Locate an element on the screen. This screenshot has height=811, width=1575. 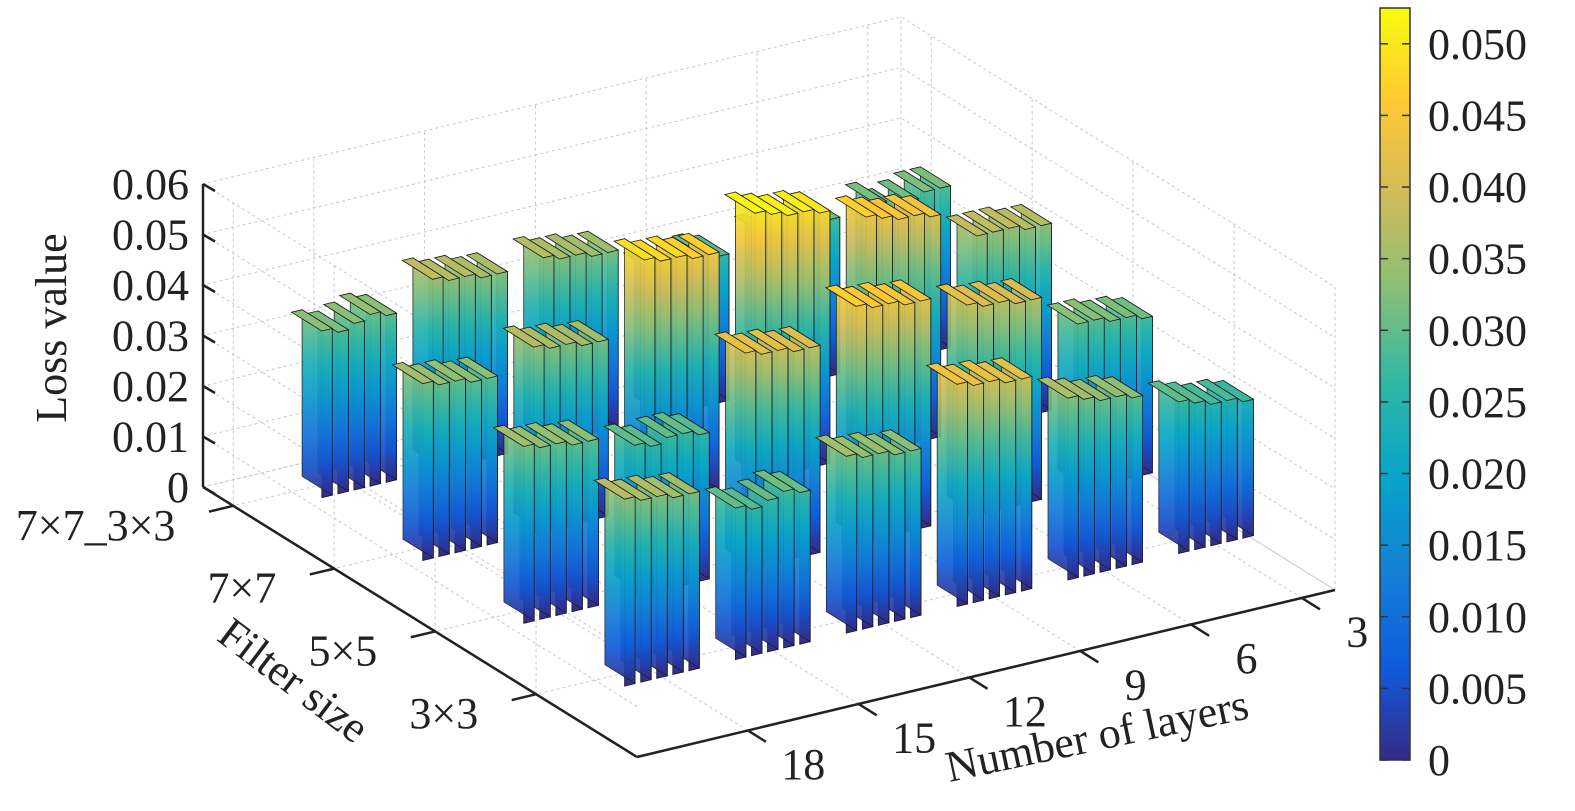
z-tick-label: 0.01 is located at coordinates (150, 437).